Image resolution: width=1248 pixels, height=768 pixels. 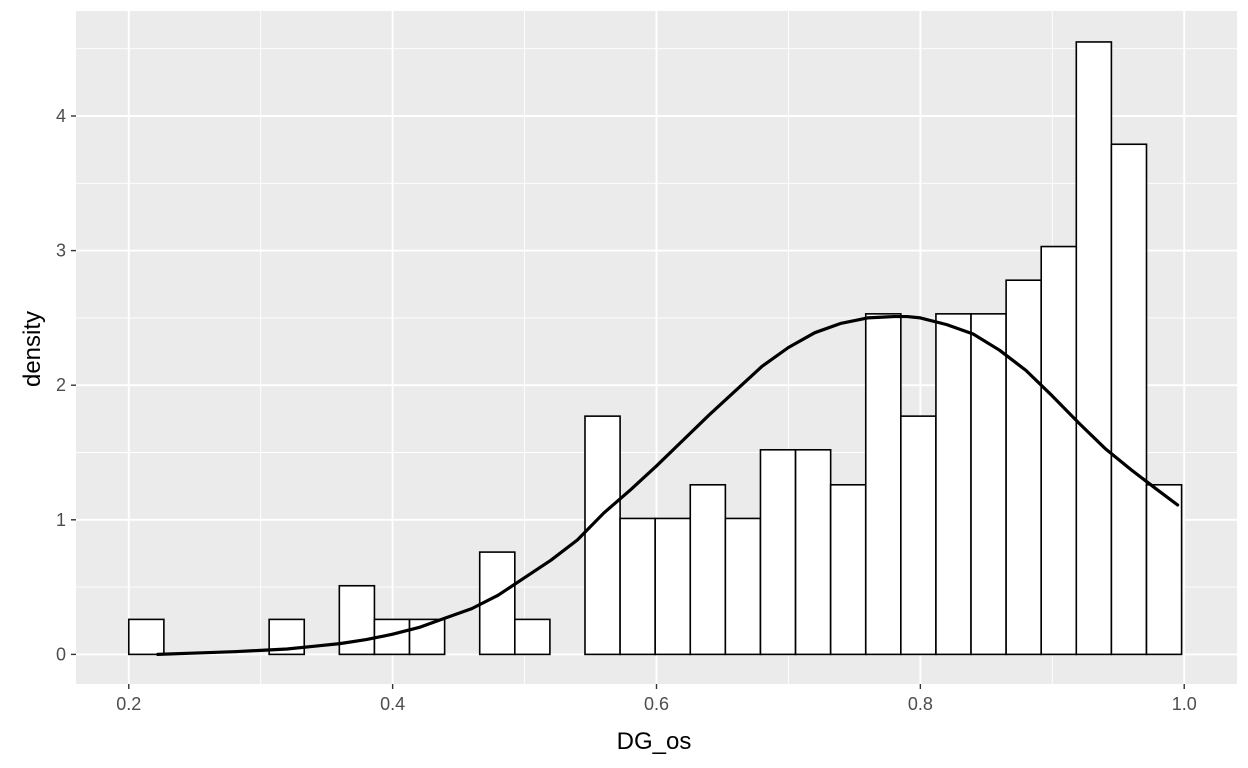 I want to click on x-tick-label: 0.2, so click(x=128, y=704).